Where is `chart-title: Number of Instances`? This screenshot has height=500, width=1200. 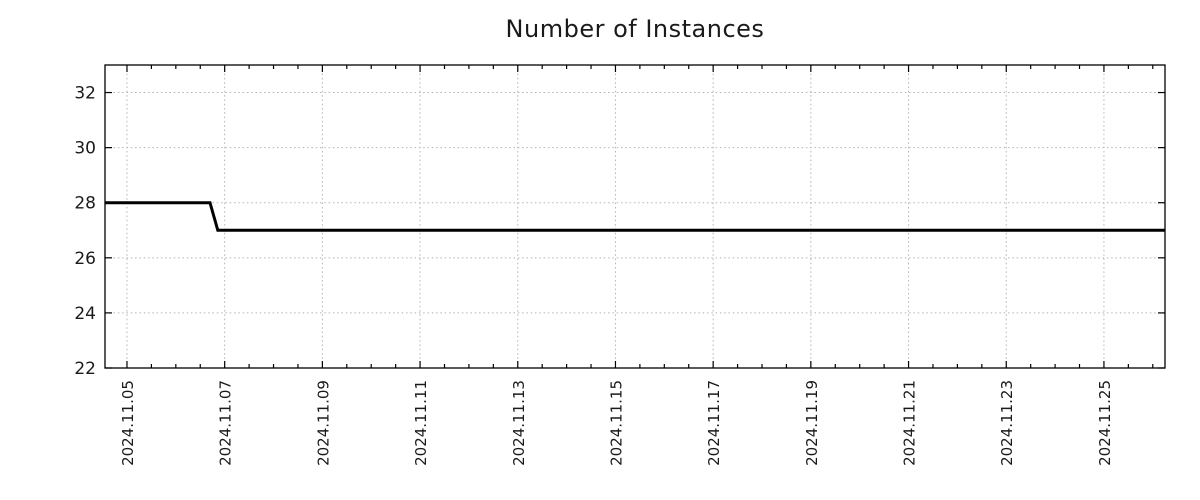 chart-title: Number of Instances is located at coordinates (635, 29).